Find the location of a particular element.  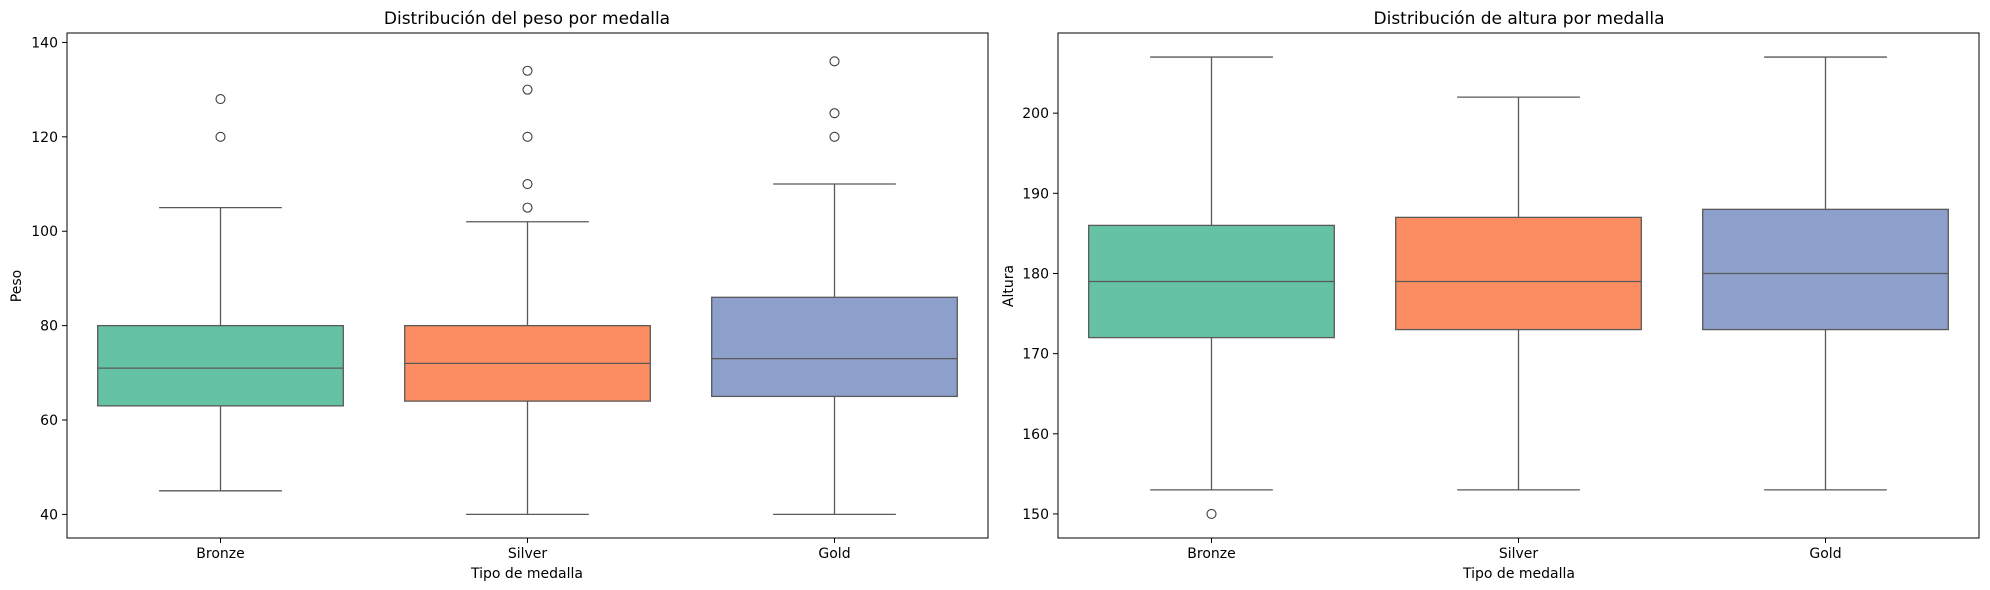

y-tick-label: 150 is located at coordinates (1035, 515).